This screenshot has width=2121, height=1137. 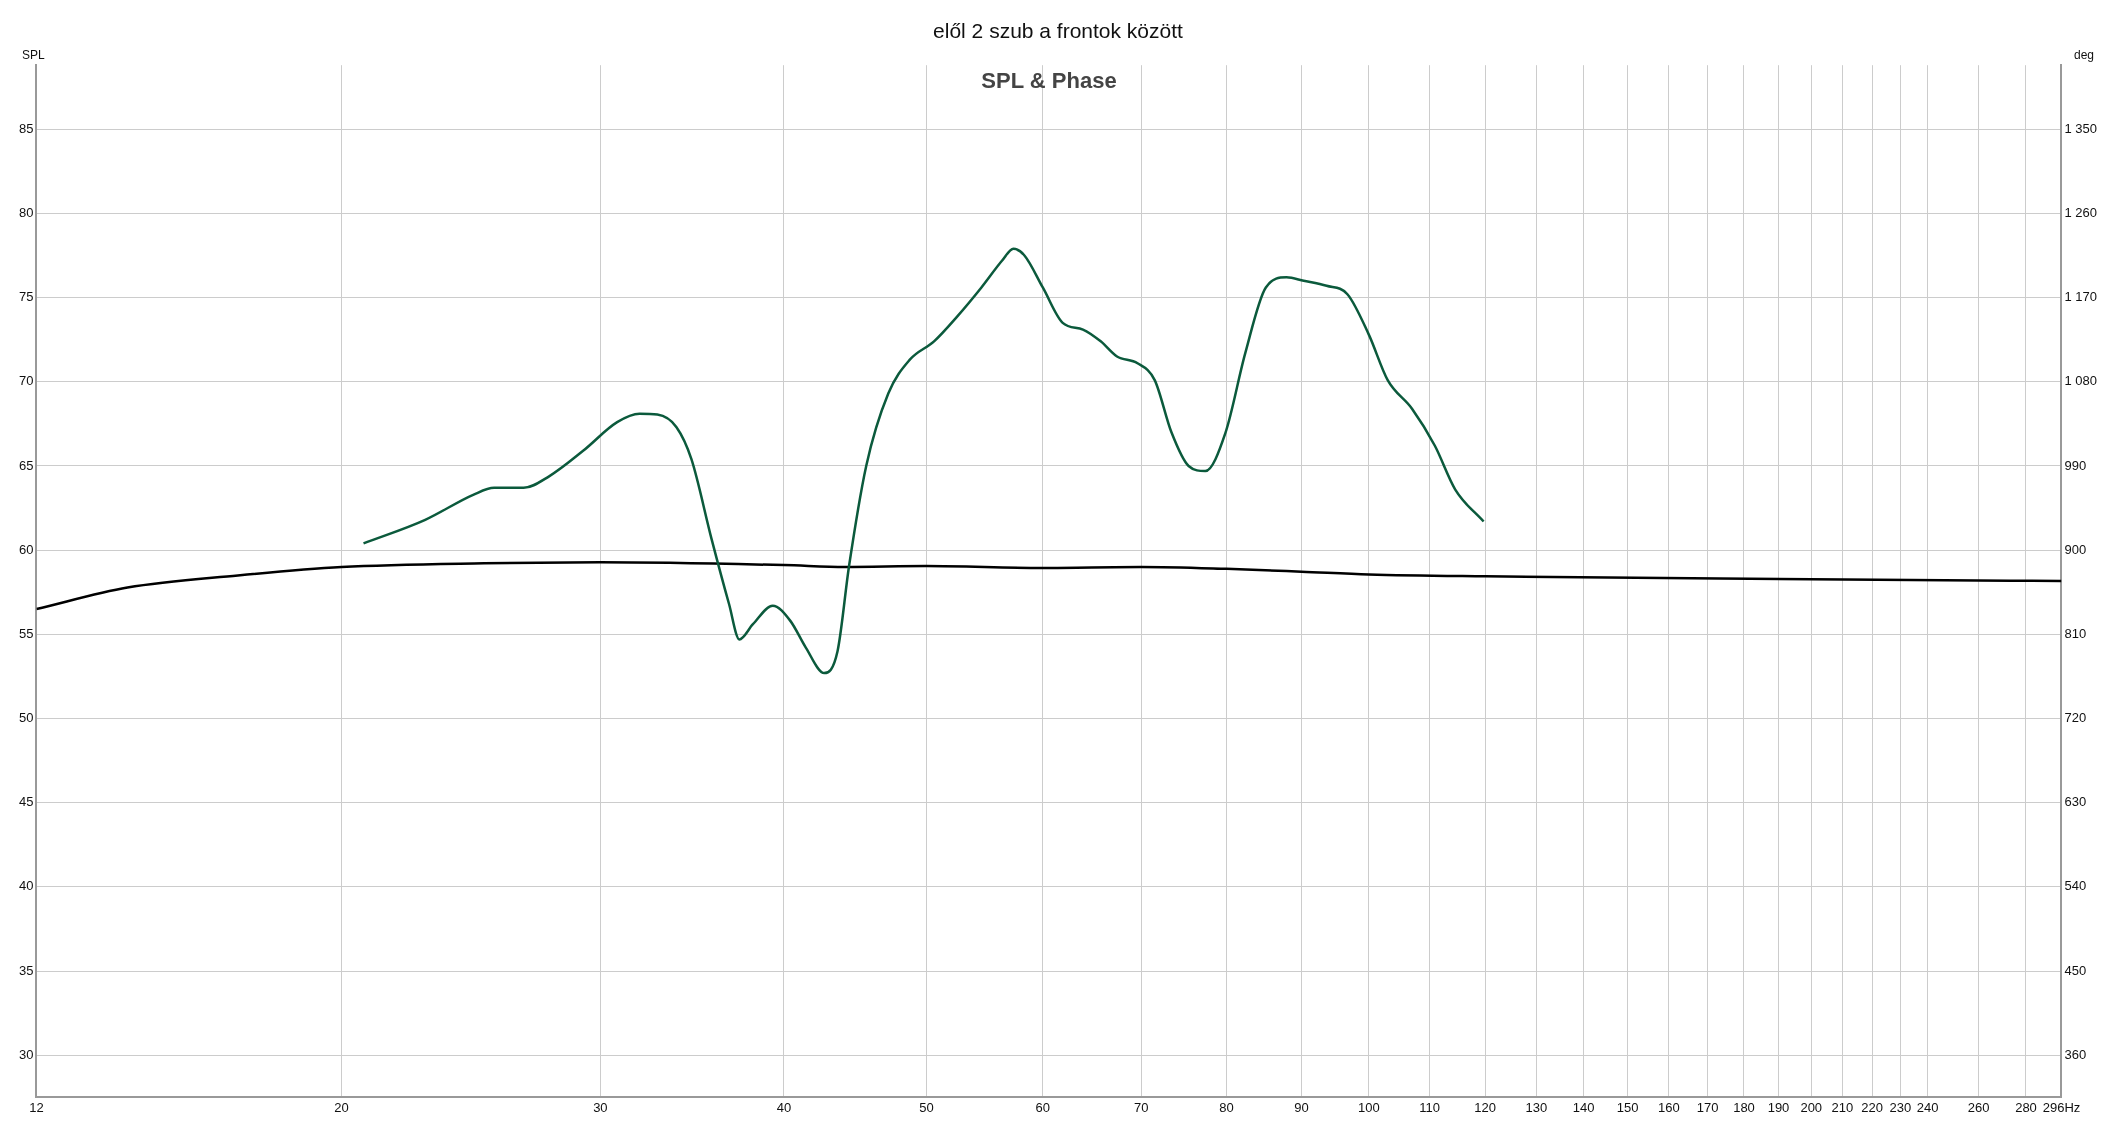 I want to click on y-tick-label: 75, so click(x=26, y=297).